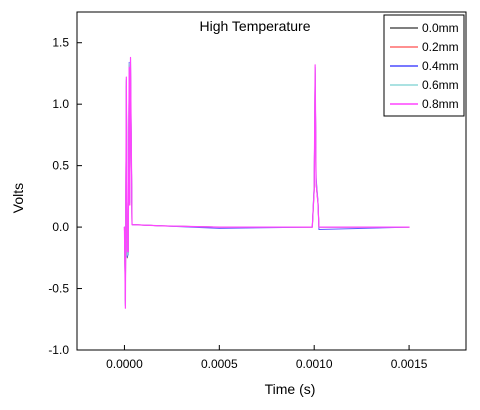 The image size is (480, 410). Describe the element at coordinates (440, 47) in the screenshot. I see `legend-label: 0.2mm` at that location.